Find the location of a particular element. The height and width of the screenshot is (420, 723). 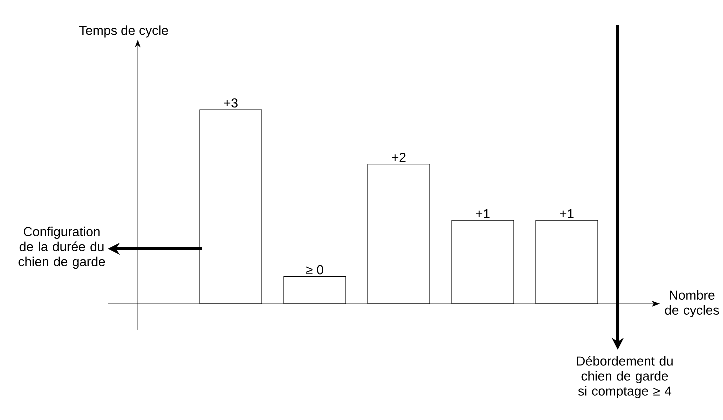

annotation: ≥ 0 is located at coordinates (315, 270).